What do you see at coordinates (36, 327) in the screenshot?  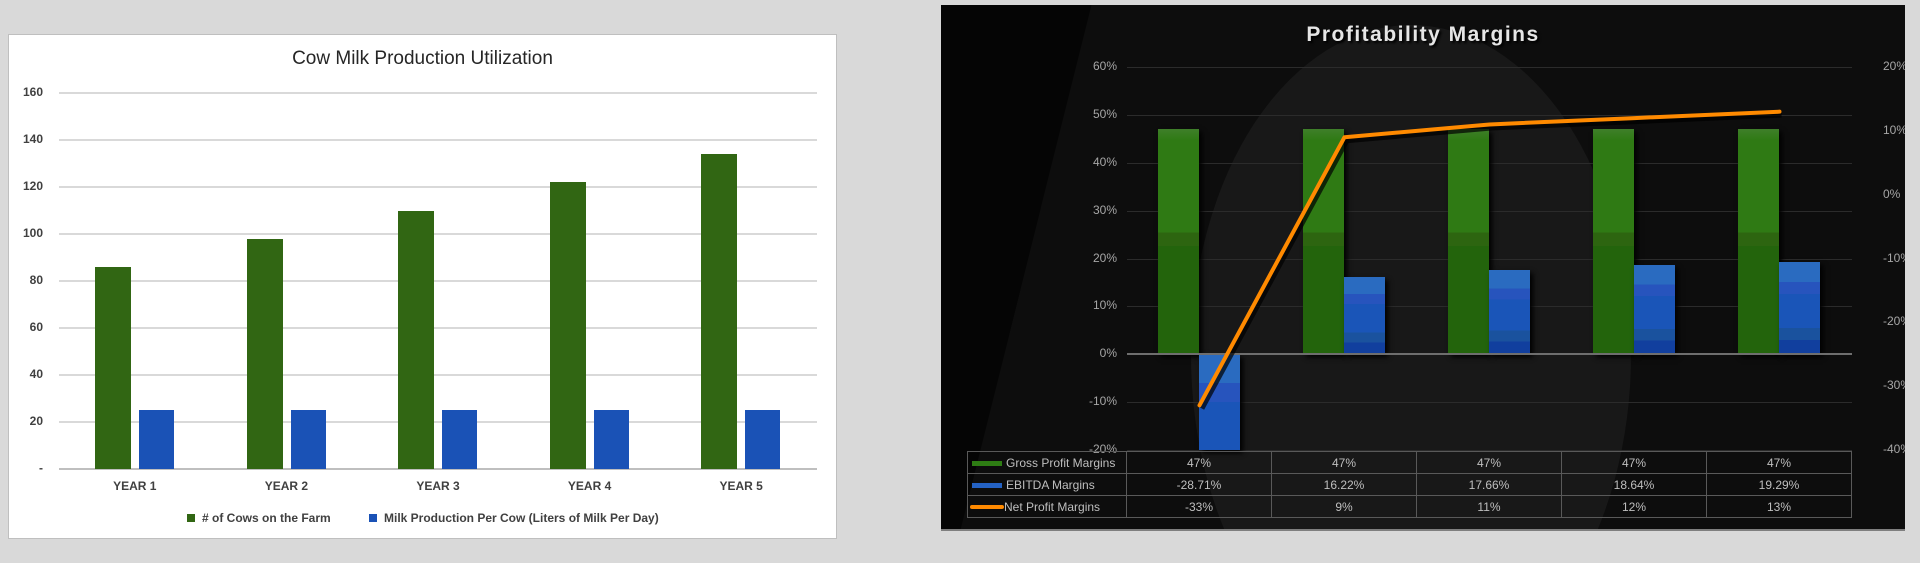 I see `y-axis-tick: 60` at bounding box center [36, 327].